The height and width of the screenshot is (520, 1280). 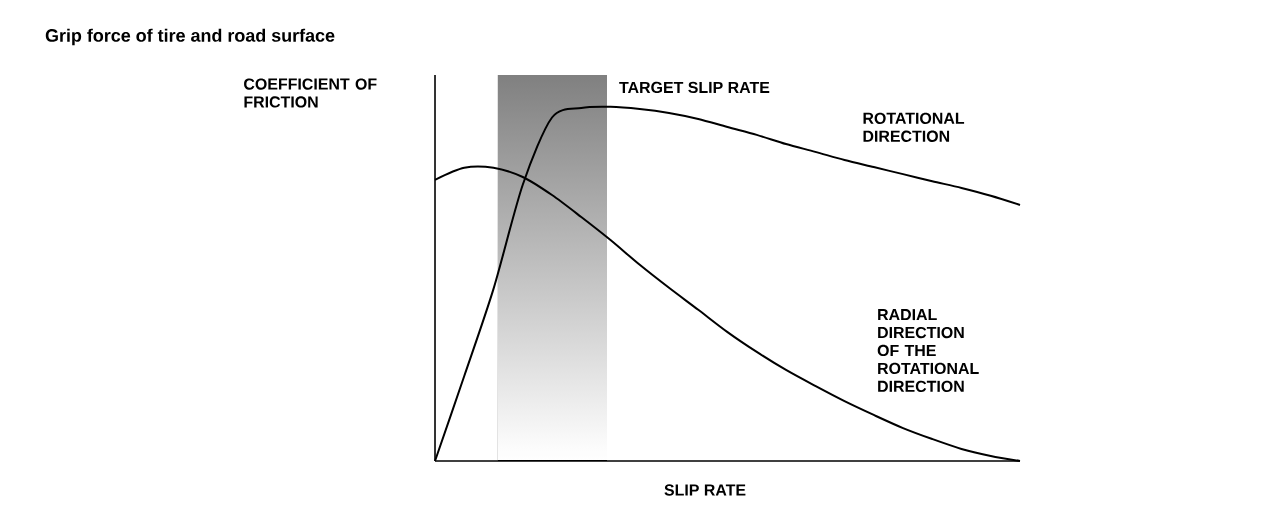 What do you see at coordinates (310, 93) in the screenshot?
I see `y-axis-title: COEFFICIENT OF FRICTION` at bounding box center [310, 93].